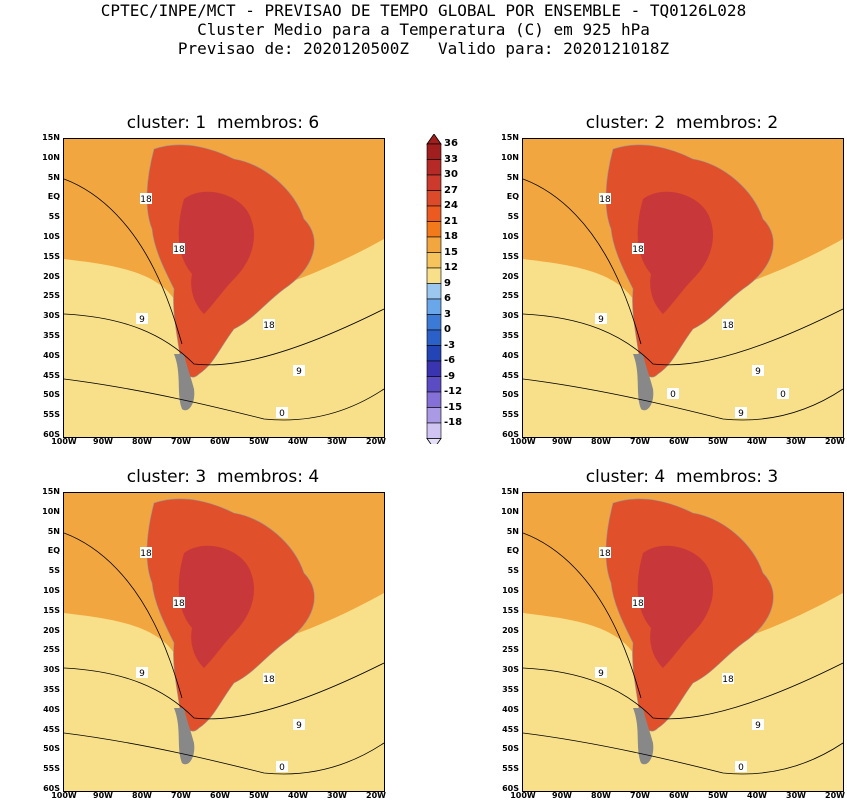 The image size is (847, 803). Describe the element at coordinates (510, 511) in the screenshot. I see `lat-tick-label: 10N` at that location.